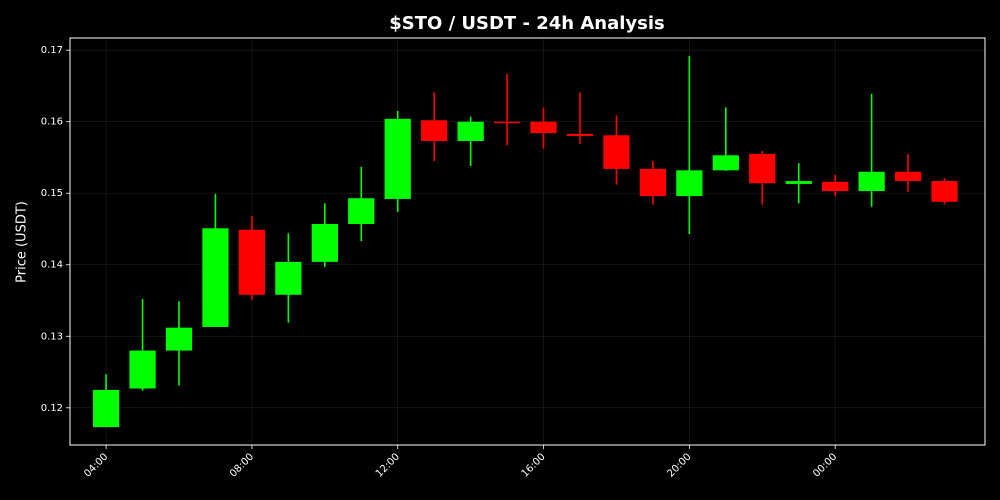 The width and height of the screenshot is (1000, 500). I want to click on y-tick-label: 0.14, so click(52, 265).